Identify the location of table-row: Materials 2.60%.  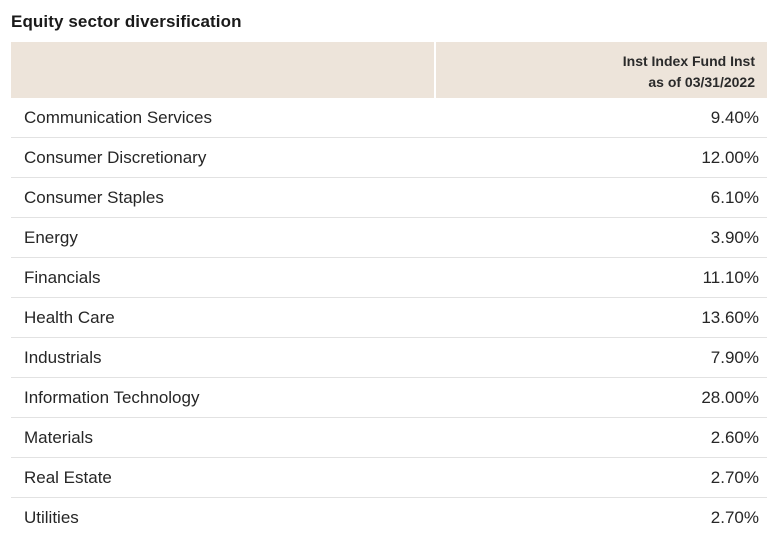
(389, 438).